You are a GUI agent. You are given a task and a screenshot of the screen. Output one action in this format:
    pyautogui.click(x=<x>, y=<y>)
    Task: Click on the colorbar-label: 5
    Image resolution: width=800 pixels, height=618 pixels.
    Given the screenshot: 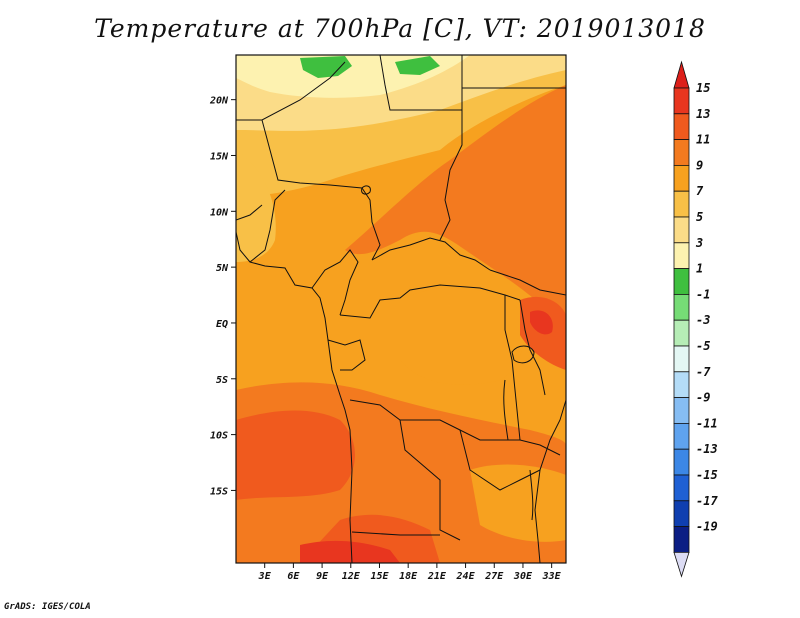 What is the action you would take?
    pyautogui.click(x=699, y=217)
    